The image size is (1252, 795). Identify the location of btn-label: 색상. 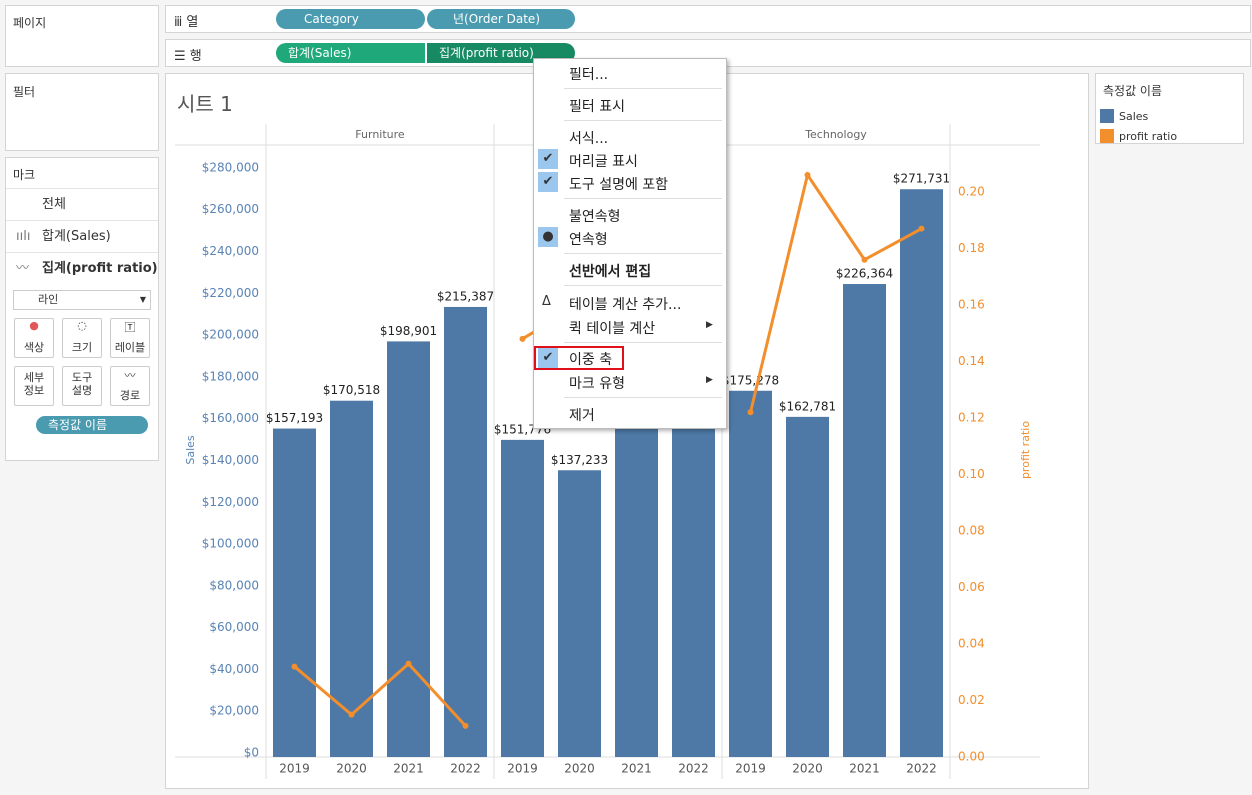
(34, 347).